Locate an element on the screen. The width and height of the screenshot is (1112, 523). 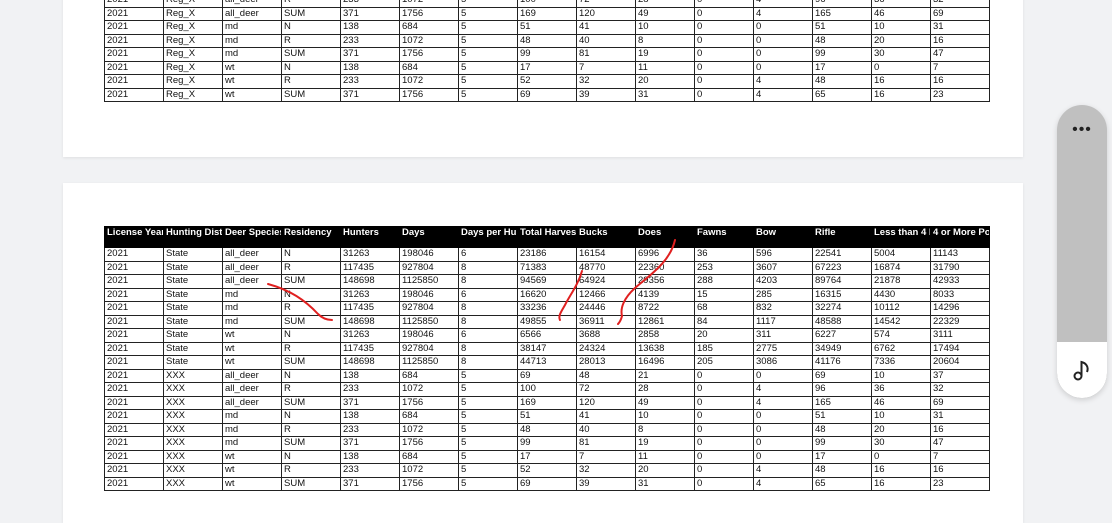
table-cell: 120 is located at coordinates (606, 402).